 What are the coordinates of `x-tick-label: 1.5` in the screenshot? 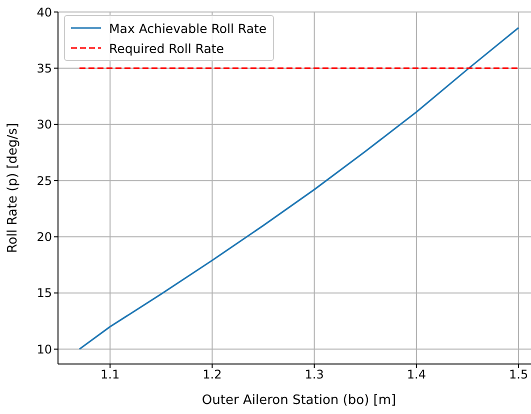 It's located at (518, 375).